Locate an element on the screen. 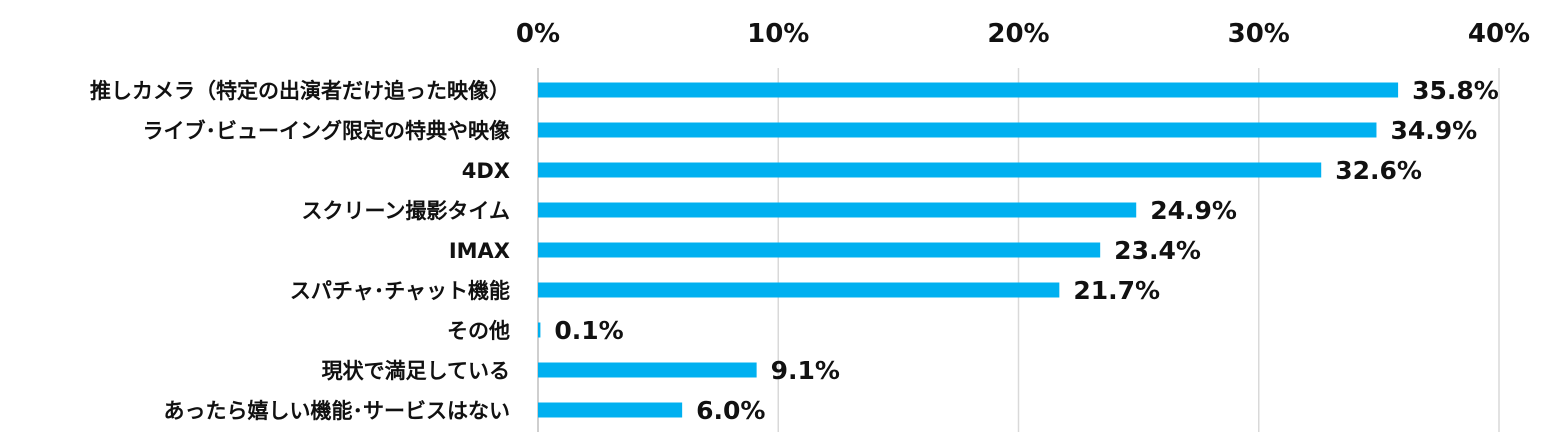 The height and width of the screenshot is (440, 1560). category-label-7: 現状で満足している is located at coordinates (416, 371).